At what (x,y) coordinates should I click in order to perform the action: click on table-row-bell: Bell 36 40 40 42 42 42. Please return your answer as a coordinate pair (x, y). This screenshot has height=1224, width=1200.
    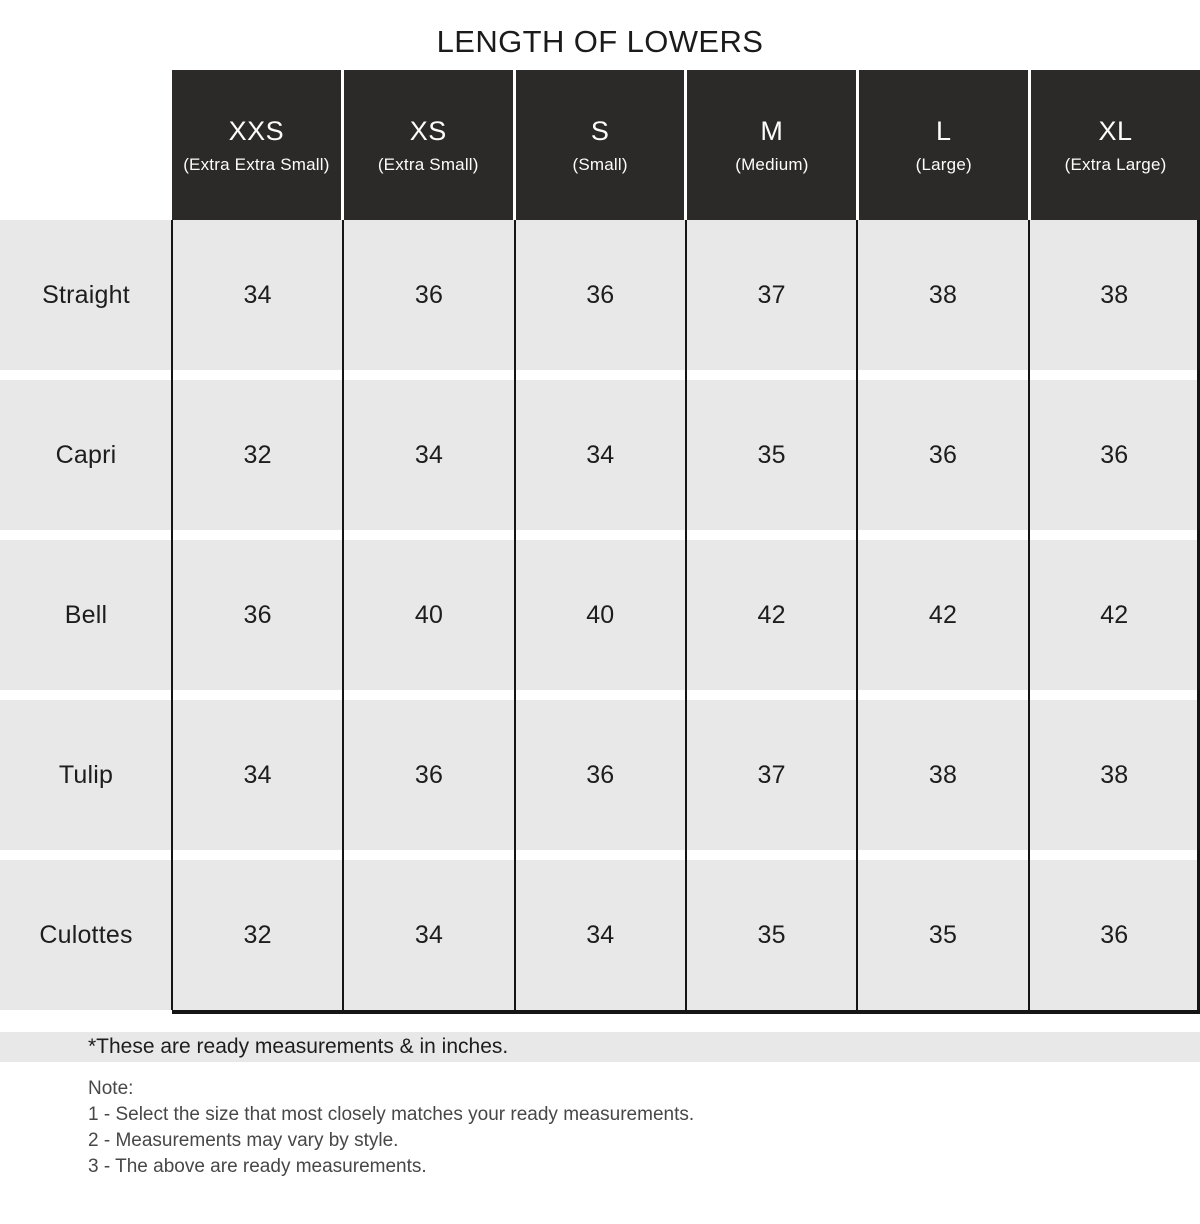
    Looking at the image, I should click on (600, 615).